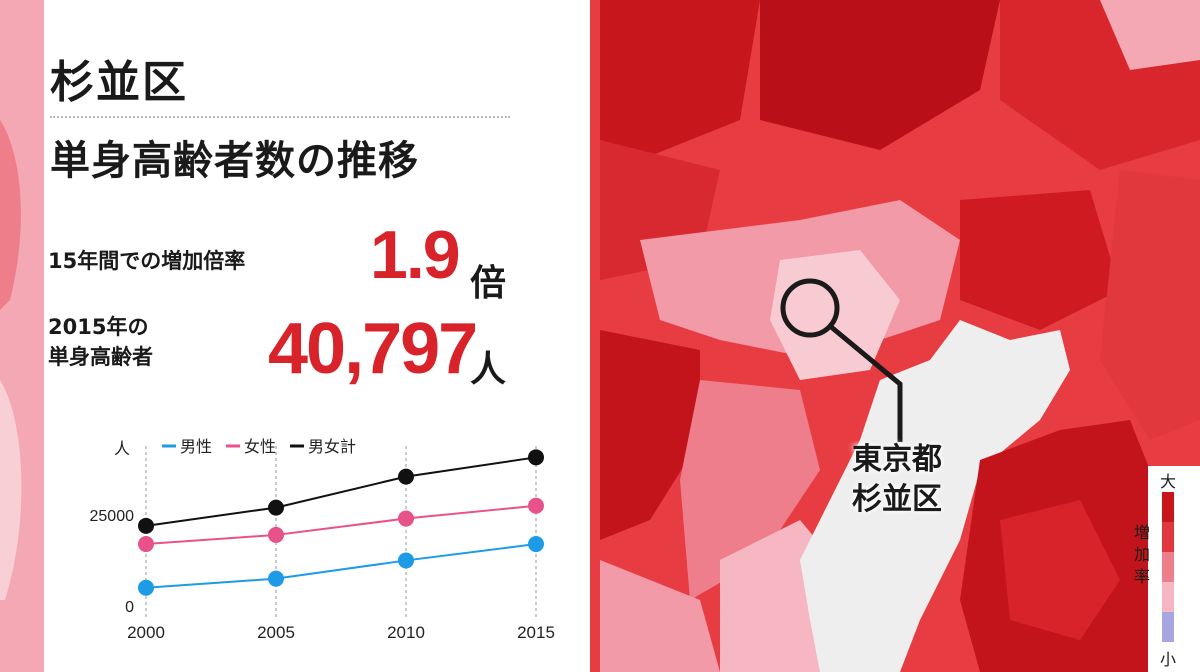  What do you see at coordinates (897, 480) in the screenshot?
I see `map-callout: 東京都 杉並区` at bounding box center [897, 480].